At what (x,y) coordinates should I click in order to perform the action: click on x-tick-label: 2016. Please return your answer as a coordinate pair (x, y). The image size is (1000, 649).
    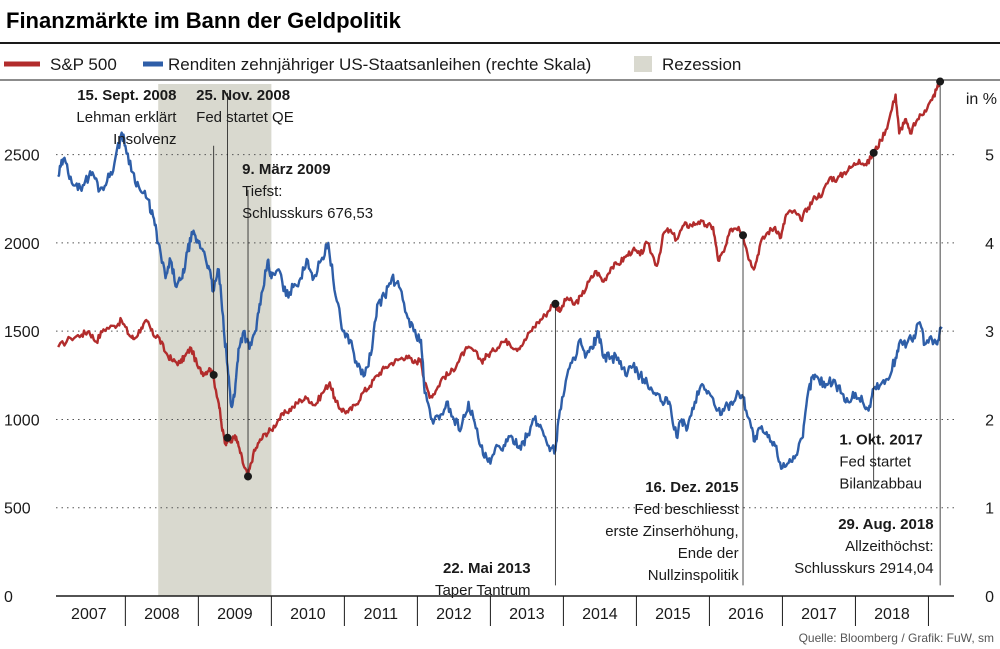
    Looking at the image, I should click on (746, 614).